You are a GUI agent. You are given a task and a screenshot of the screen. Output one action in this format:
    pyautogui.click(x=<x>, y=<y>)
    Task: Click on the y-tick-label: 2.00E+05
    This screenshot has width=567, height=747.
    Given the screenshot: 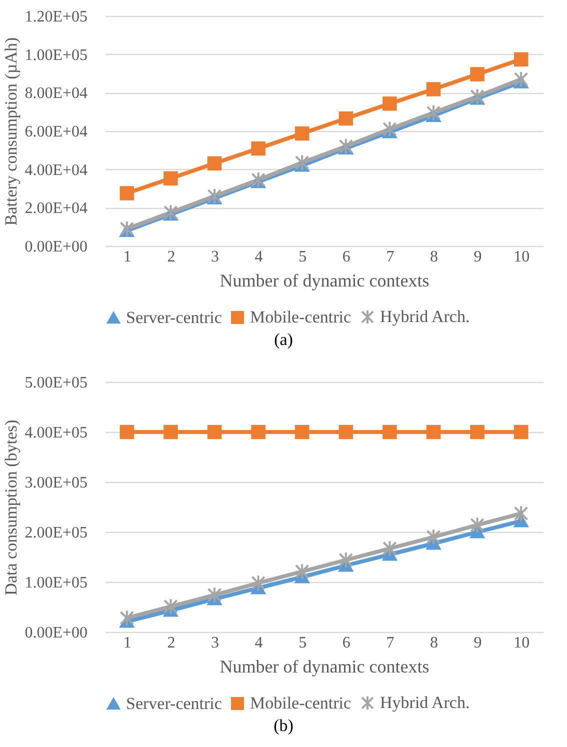 What is the action you would take?
    pyautogui.click(x=56, y=533)
    